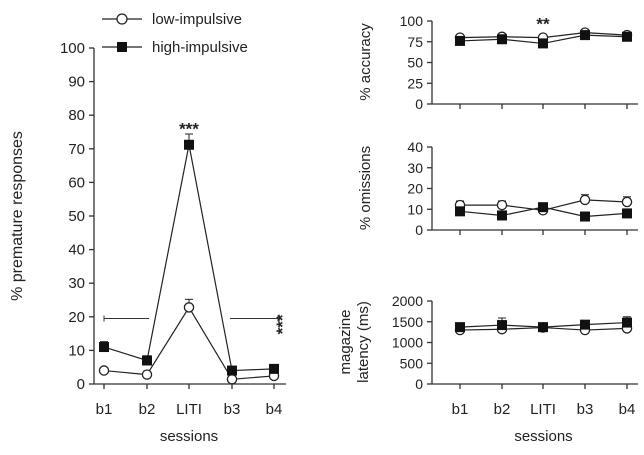 The height and width of the screenshot is (455, 644). Describe the element at coordinates (407, 343) in the screenshot. I see `latency-ytick-label: 1000` at that location.